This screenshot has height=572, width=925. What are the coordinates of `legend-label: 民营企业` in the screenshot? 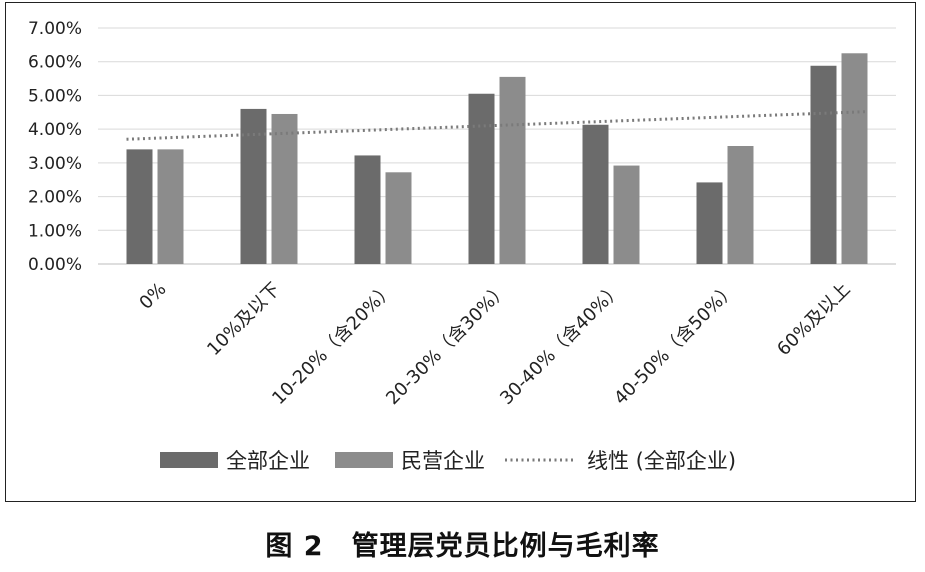 It's located at (443, 461).